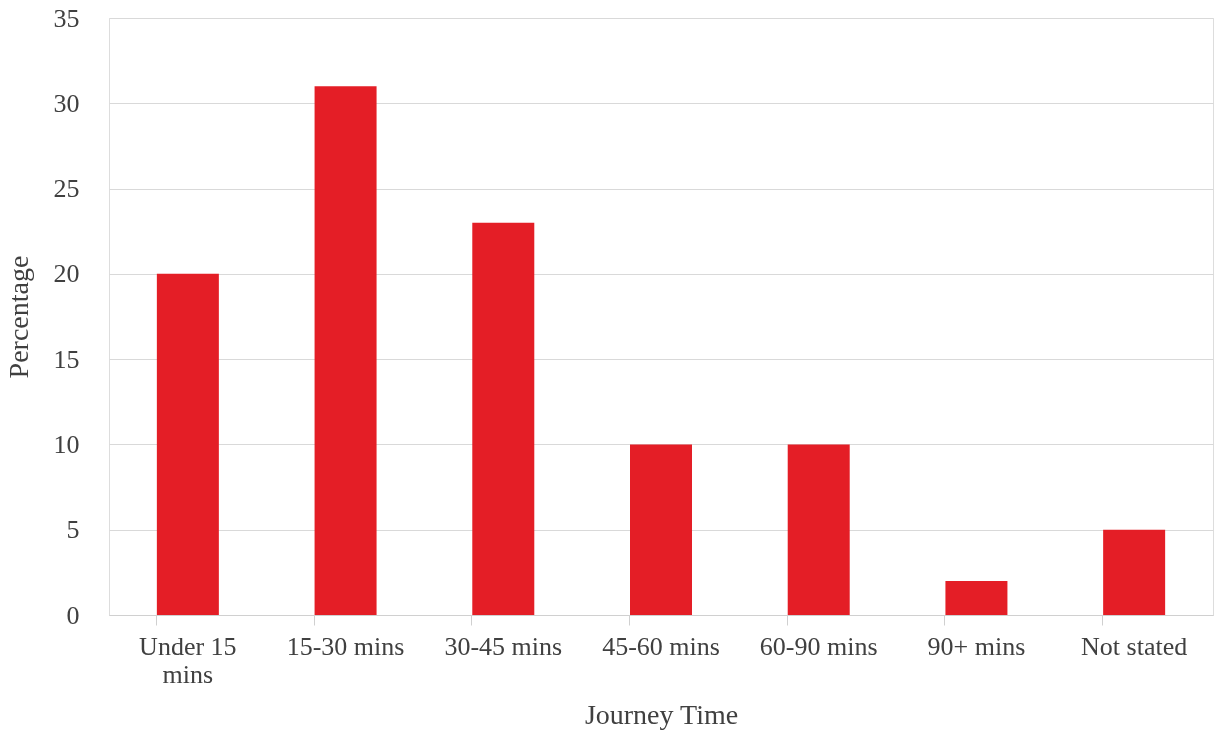 This screenshot has width=1218, height=734. I want to click on x-tick-label: 30-45 mins, so click(503, 646).